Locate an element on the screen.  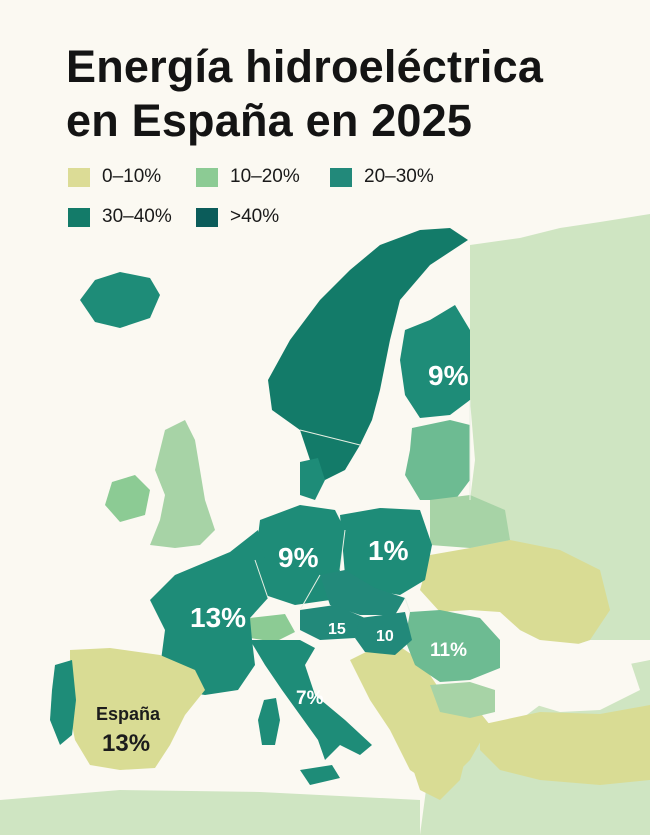
france-value-label: 13% is located at coordinates (218, 617).